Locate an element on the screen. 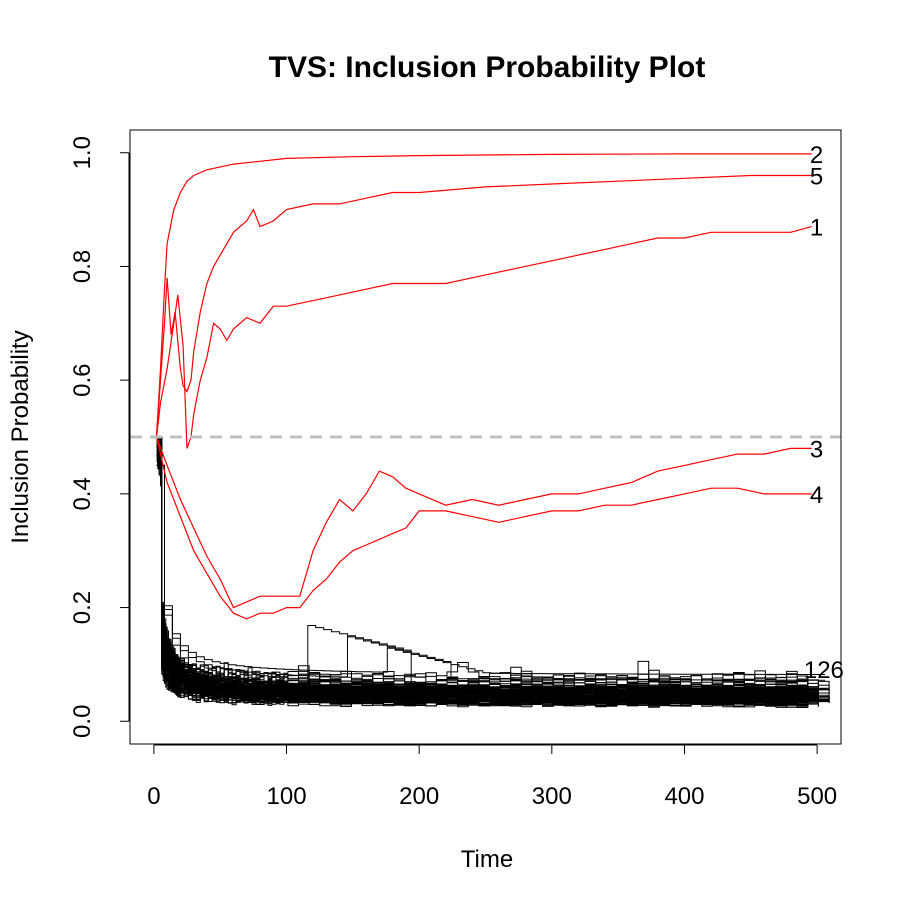 This screenshot has height=909, width=906. x-tick-label: 100 is located at coordinates (287, 796).